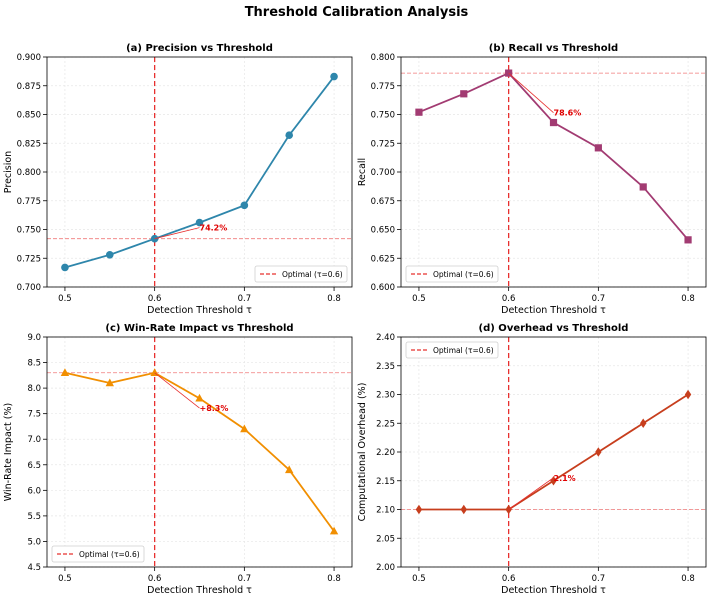 The width and height of the screenshot is (713, 599). I want to click on y-tick-label: 0.675, so click(383, 202).